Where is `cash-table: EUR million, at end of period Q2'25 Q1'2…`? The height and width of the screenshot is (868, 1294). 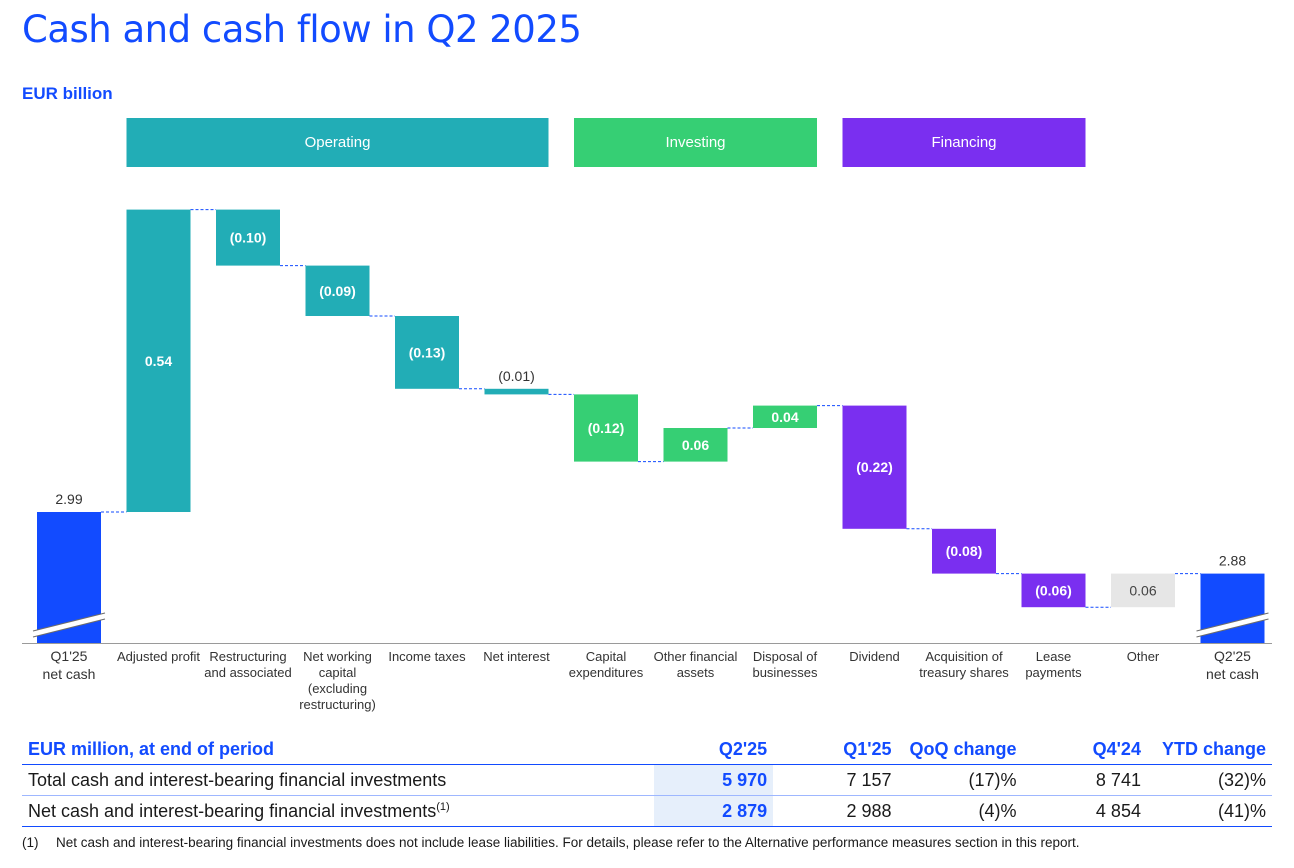 cash-table: EUR million, at end of period Q2'25 Q1'2… is located at coordinates (647, 781).